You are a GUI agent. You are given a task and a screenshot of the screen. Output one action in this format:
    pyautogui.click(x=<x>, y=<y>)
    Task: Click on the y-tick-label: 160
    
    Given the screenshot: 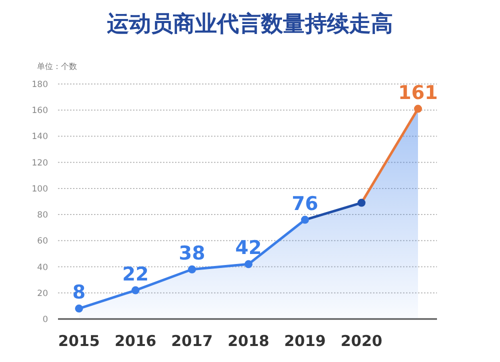 What is the action you would take?
    pyautogui.click(x=40, y=111)
    